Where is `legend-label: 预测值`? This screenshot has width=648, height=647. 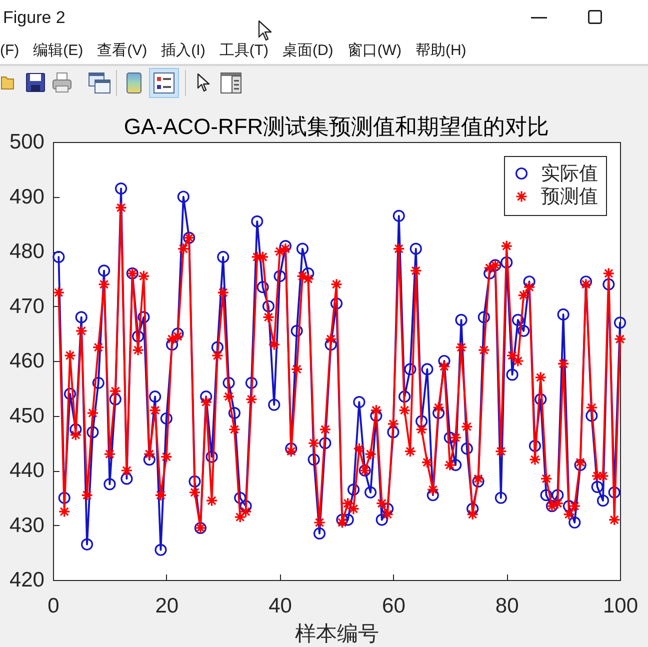 legend-label: 预测值 is located at coordinates (569, 197).